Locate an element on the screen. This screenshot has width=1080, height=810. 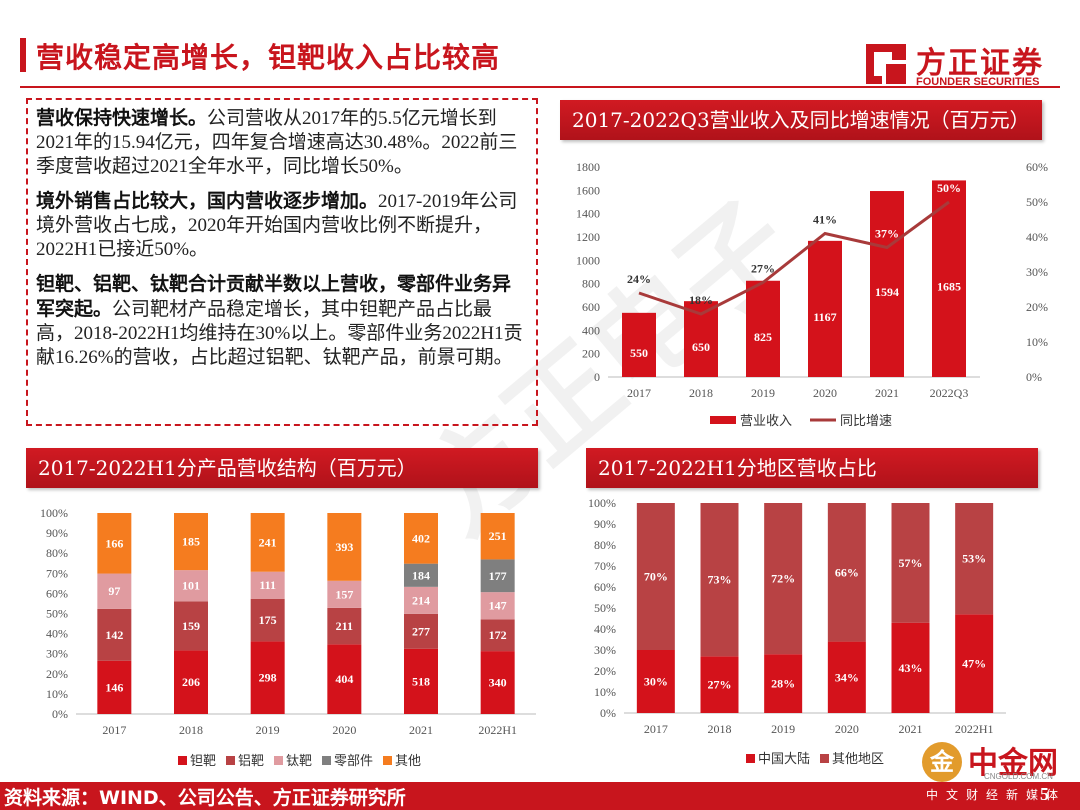
x-tick-label: 2022Q3 is located at coordinates (949, 393).